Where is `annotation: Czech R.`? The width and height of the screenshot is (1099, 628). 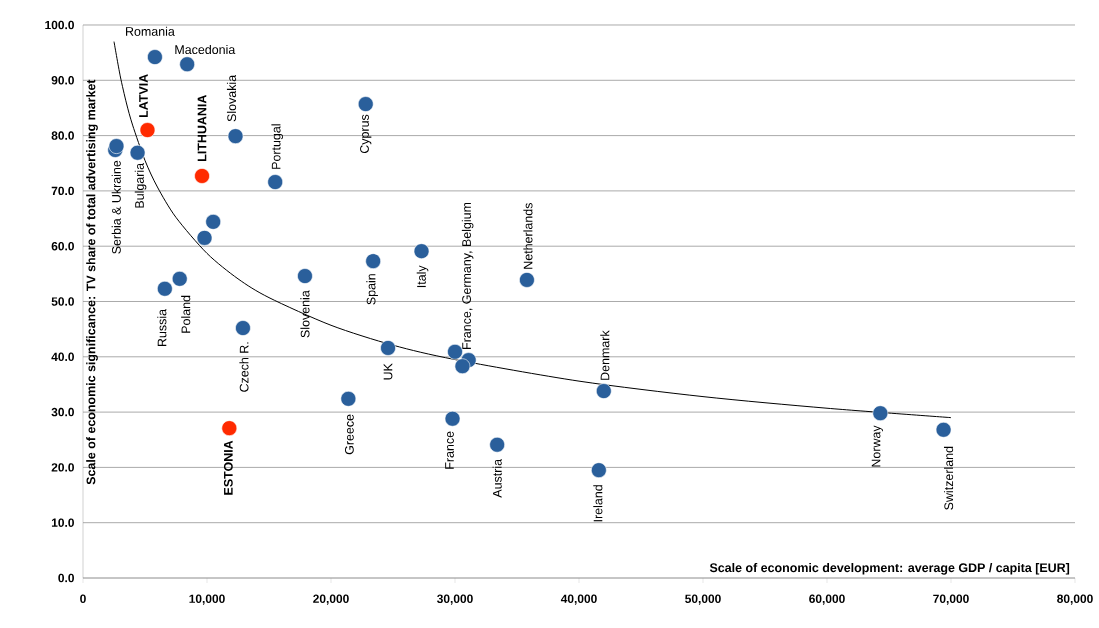
annotation: Czech R. is located at coordinates (244, 367).